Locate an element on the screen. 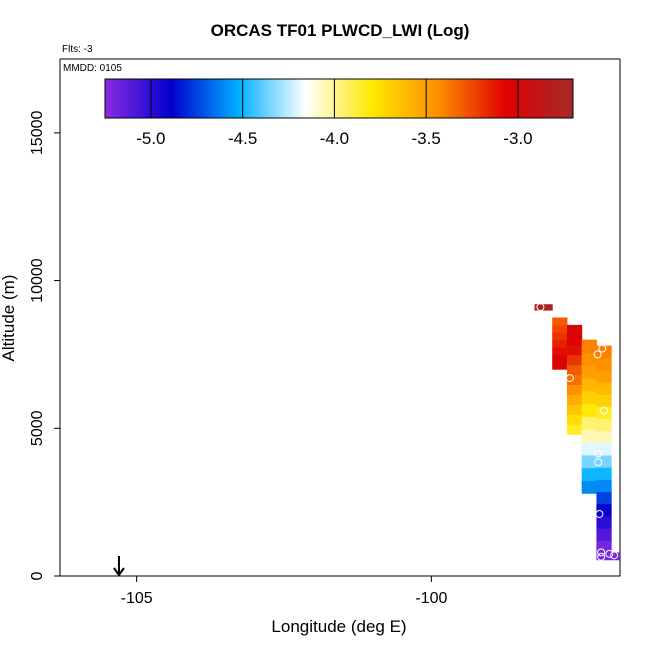 The image size is (650, 650). x-axis: -105 -100 is located at coordinates (284, 591).